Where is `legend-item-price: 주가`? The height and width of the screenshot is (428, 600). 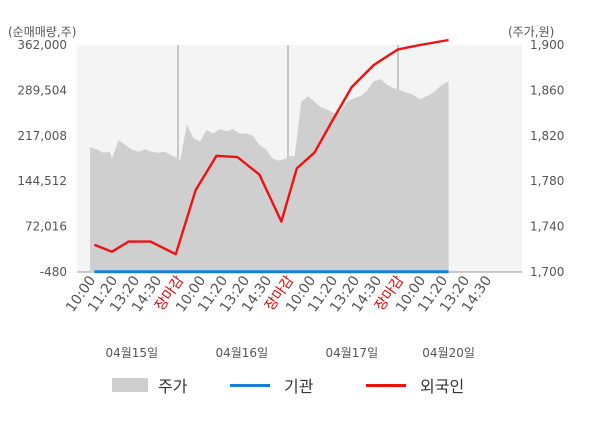 legend-item-price: 주가 is located at coordinates (149, 385).